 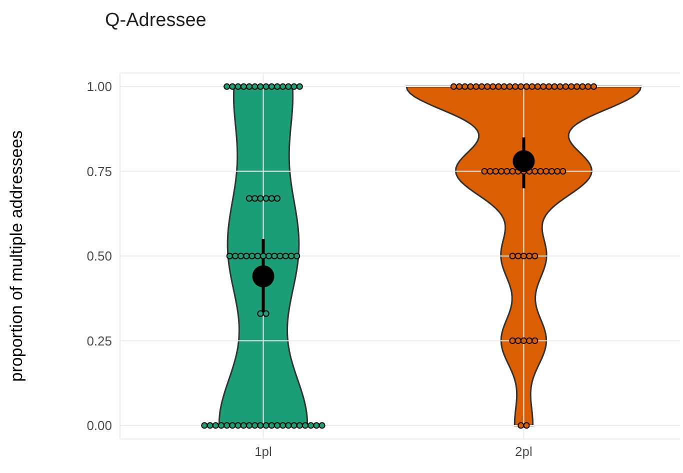 I want to click on y-tick-label: 0.50, so click(x=99, y=256).